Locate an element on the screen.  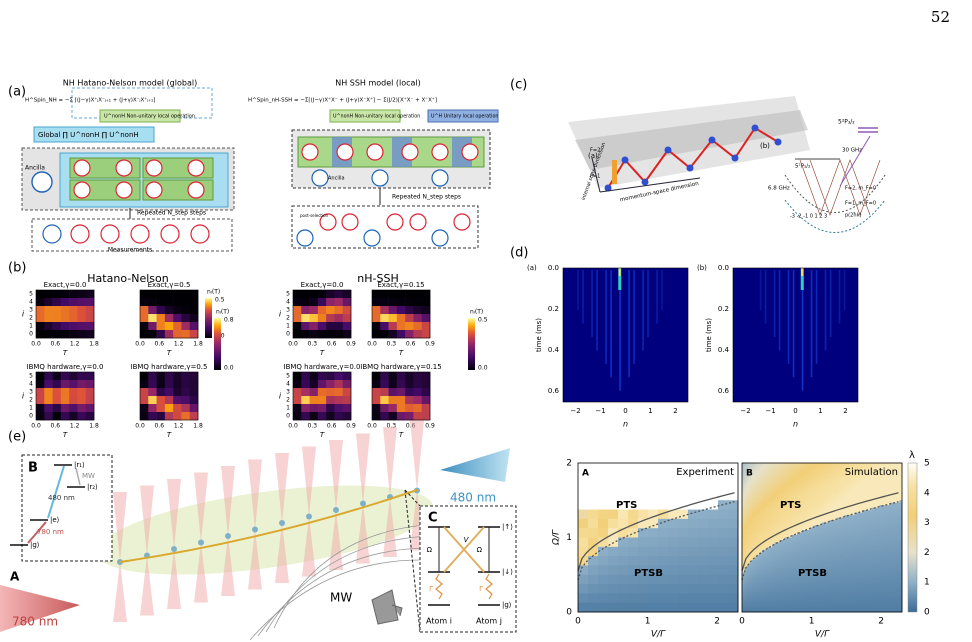
x-tick-label: 0.6 is located at coordinates (332, 426).